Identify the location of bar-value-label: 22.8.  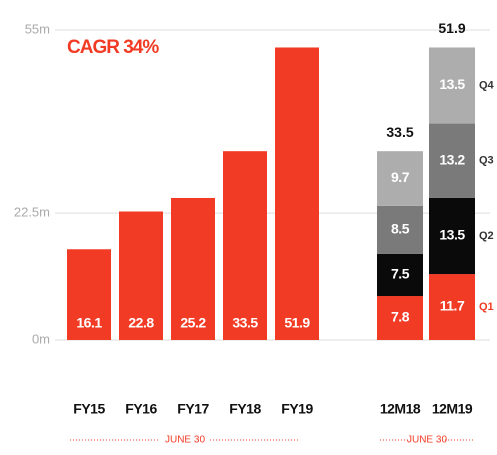
(141, 323).